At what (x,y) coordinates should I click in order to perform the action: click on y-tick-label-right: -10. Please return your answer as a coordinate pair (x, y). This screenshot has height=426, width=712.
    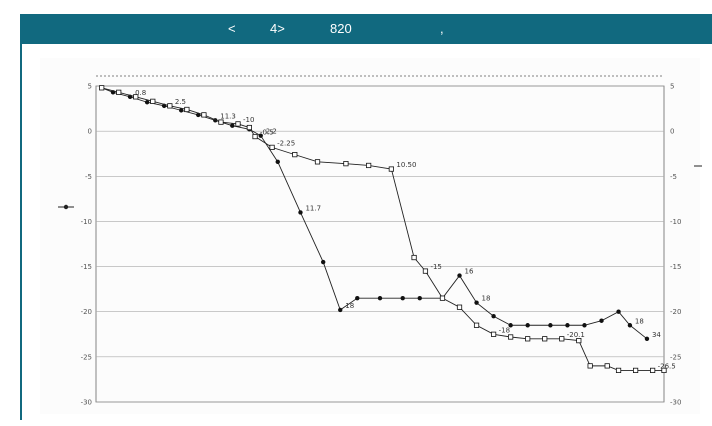
    Looking at the image, I should click on (675, 222).